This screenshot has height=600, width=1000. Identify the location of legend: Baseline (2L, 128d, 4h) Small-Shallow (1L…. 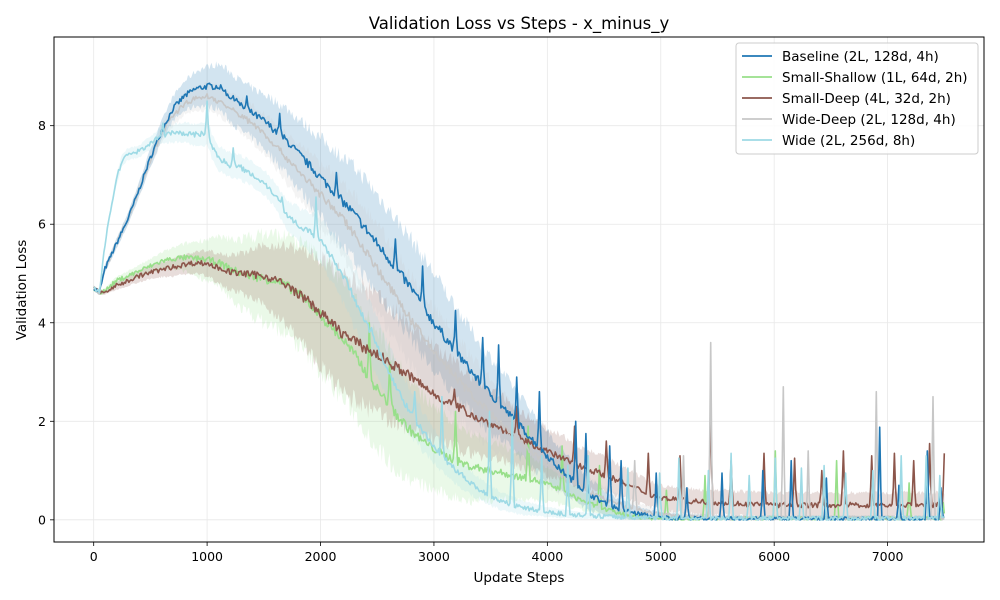
(857, 98).